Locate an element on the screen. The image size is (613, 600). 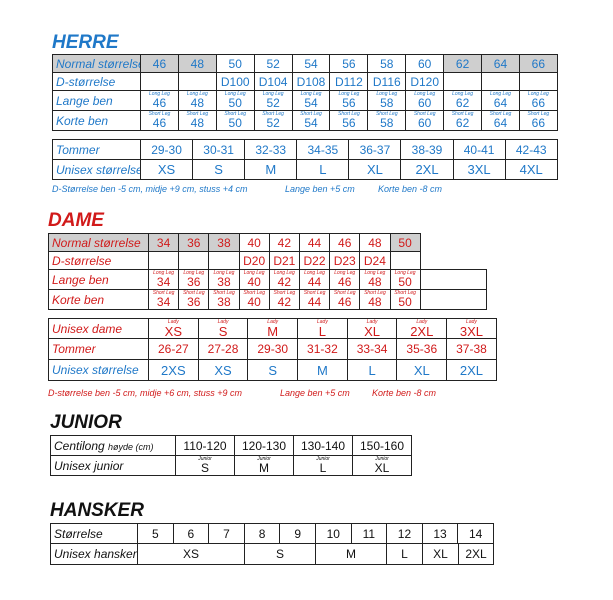
cell: 58 is located at coordinates (387, 63).